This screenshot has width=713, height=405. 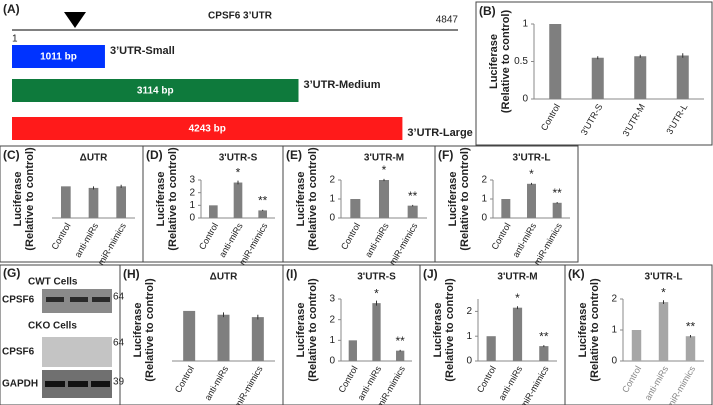 What do you see at coordinates (439, 133) in the screenshot?
I see `construct-name: 3’UTR-Large` at bounding box center [439, 133].